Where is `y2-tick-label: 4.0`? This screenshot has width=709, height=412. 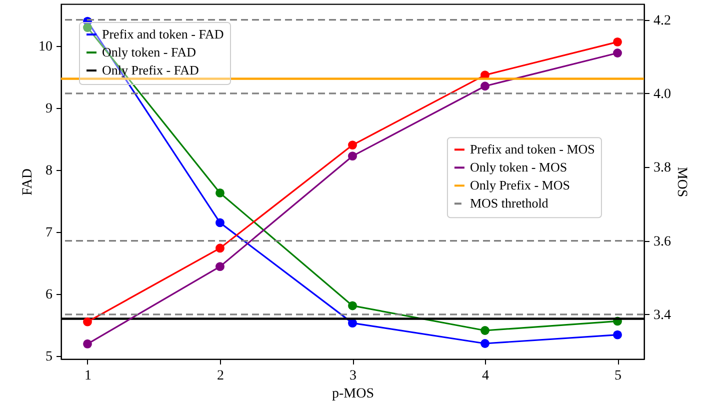 y2-tick-label: 4.0 is located at coordinates (662, 94).